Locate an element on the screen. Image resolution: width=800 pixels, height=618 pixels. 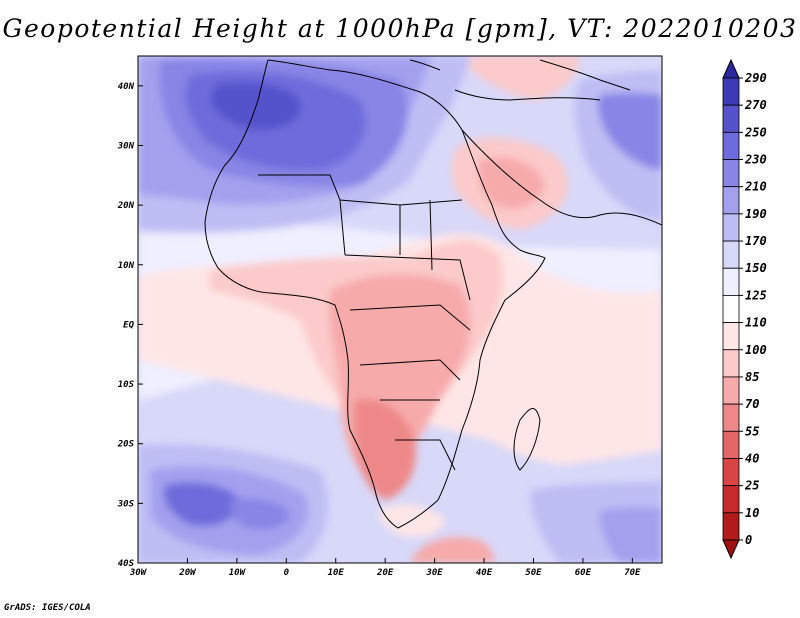
colorbar-label: 25 is located at coordinates (751, 486).